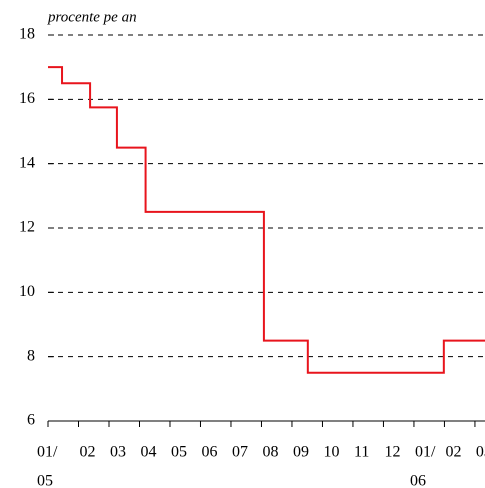  I want to click on x-tick-label: 10, so click(331, 452).